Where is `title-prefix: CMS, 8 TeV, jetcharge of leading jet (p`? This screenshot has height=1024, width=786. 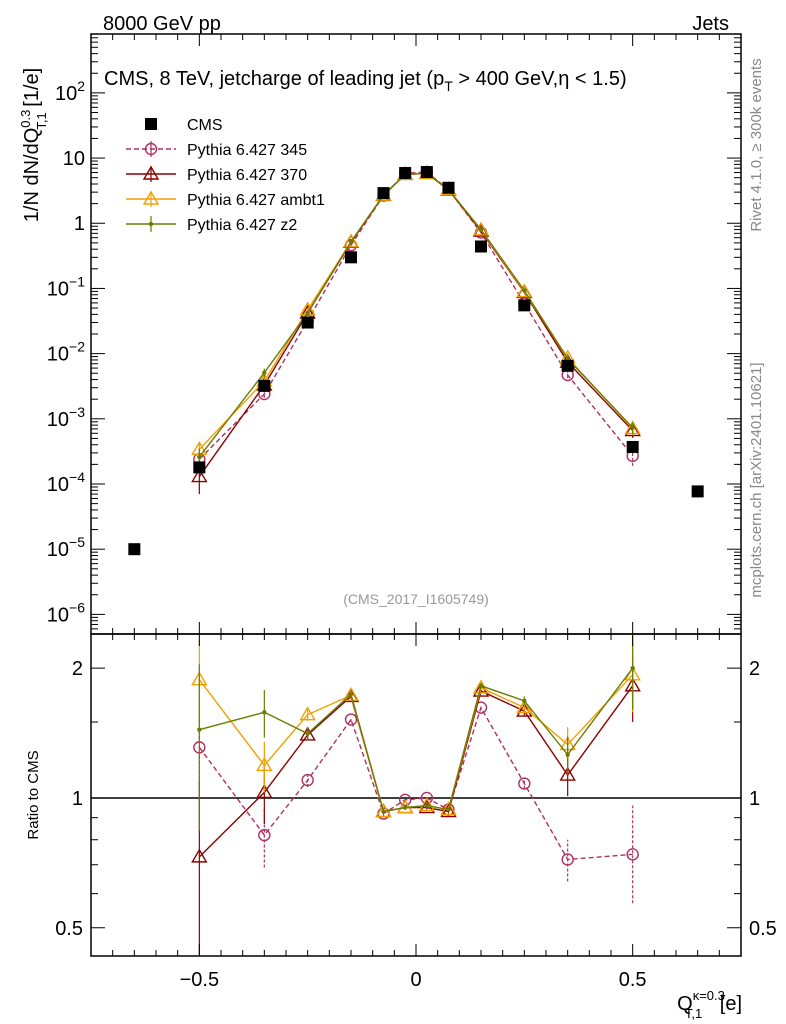 title-prefix: CMS, 8 TeV, jetcharge of leading jet (p is located at coordinates (274, 79).